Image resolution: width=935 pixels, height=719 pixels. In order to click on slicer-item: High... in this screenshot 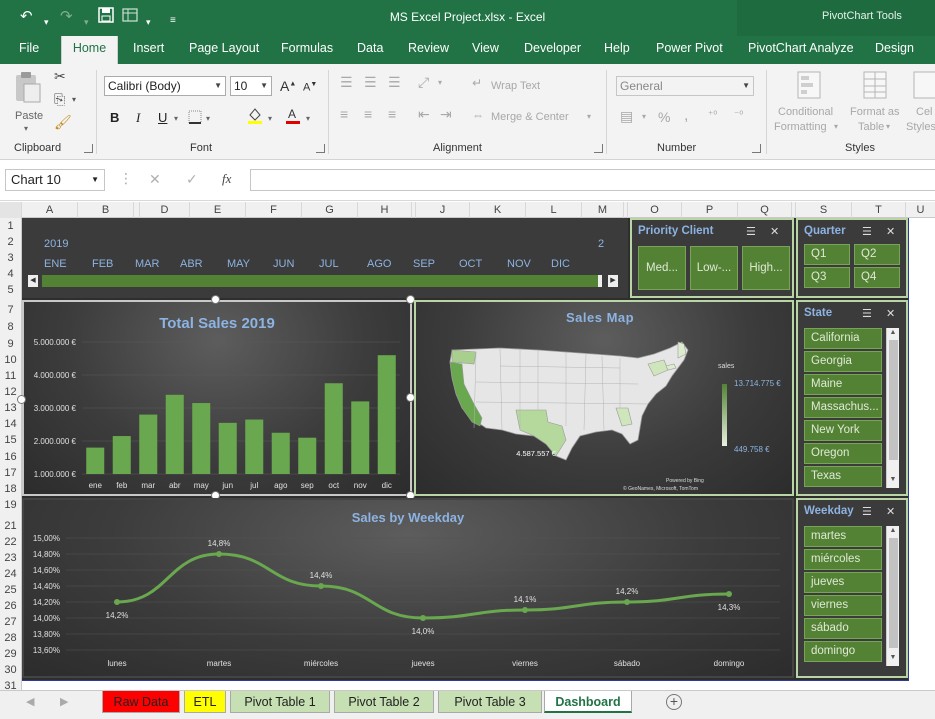, I will do `click(766, 268)`.